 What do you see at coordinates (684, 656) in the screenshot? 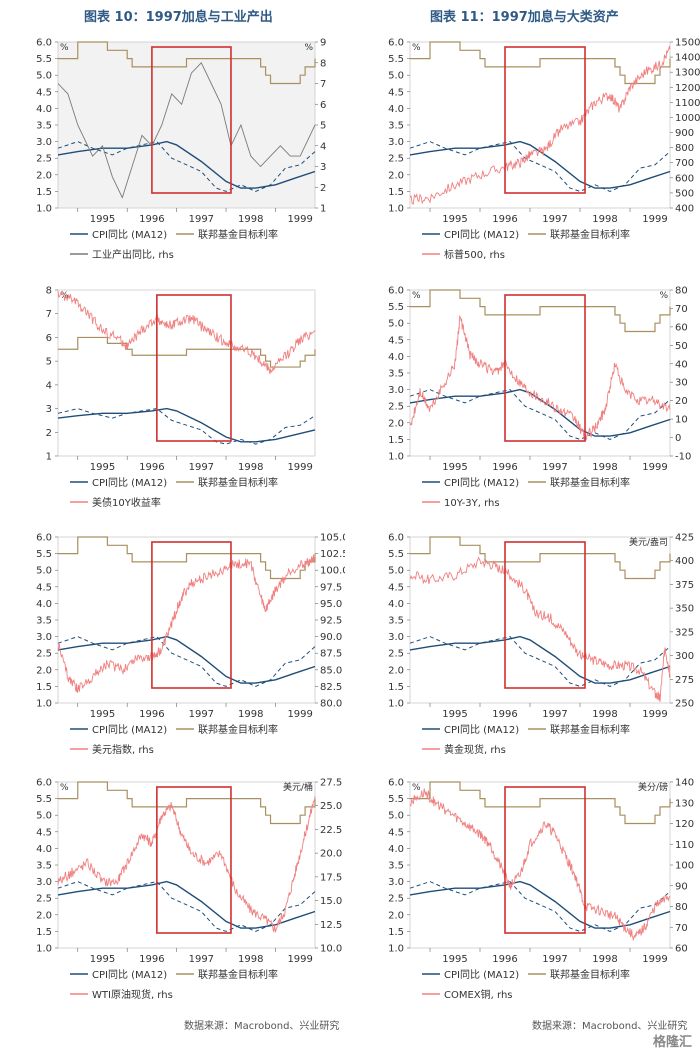
I see `right-tick-label: 300` at bounding box center [684, 656].